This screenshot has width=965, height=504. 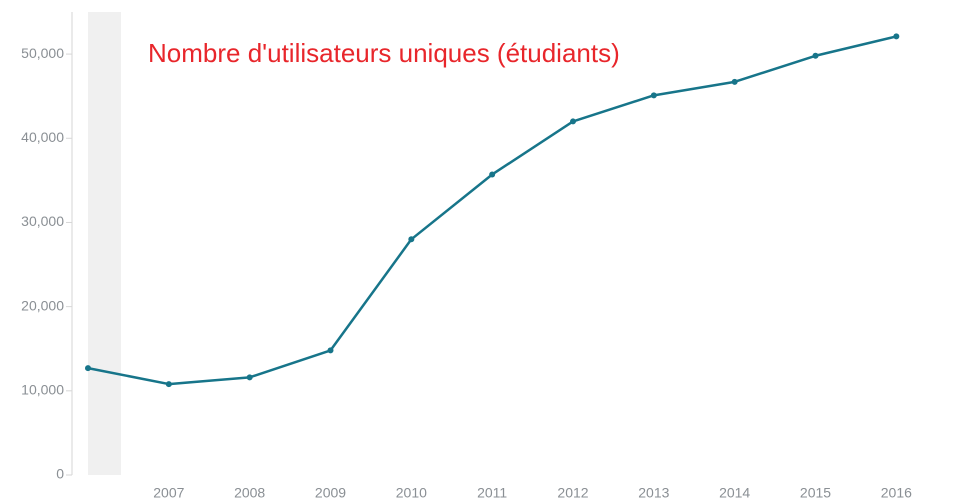 I want to click on x-tick-label: 2015, so click(x=815, y=493).